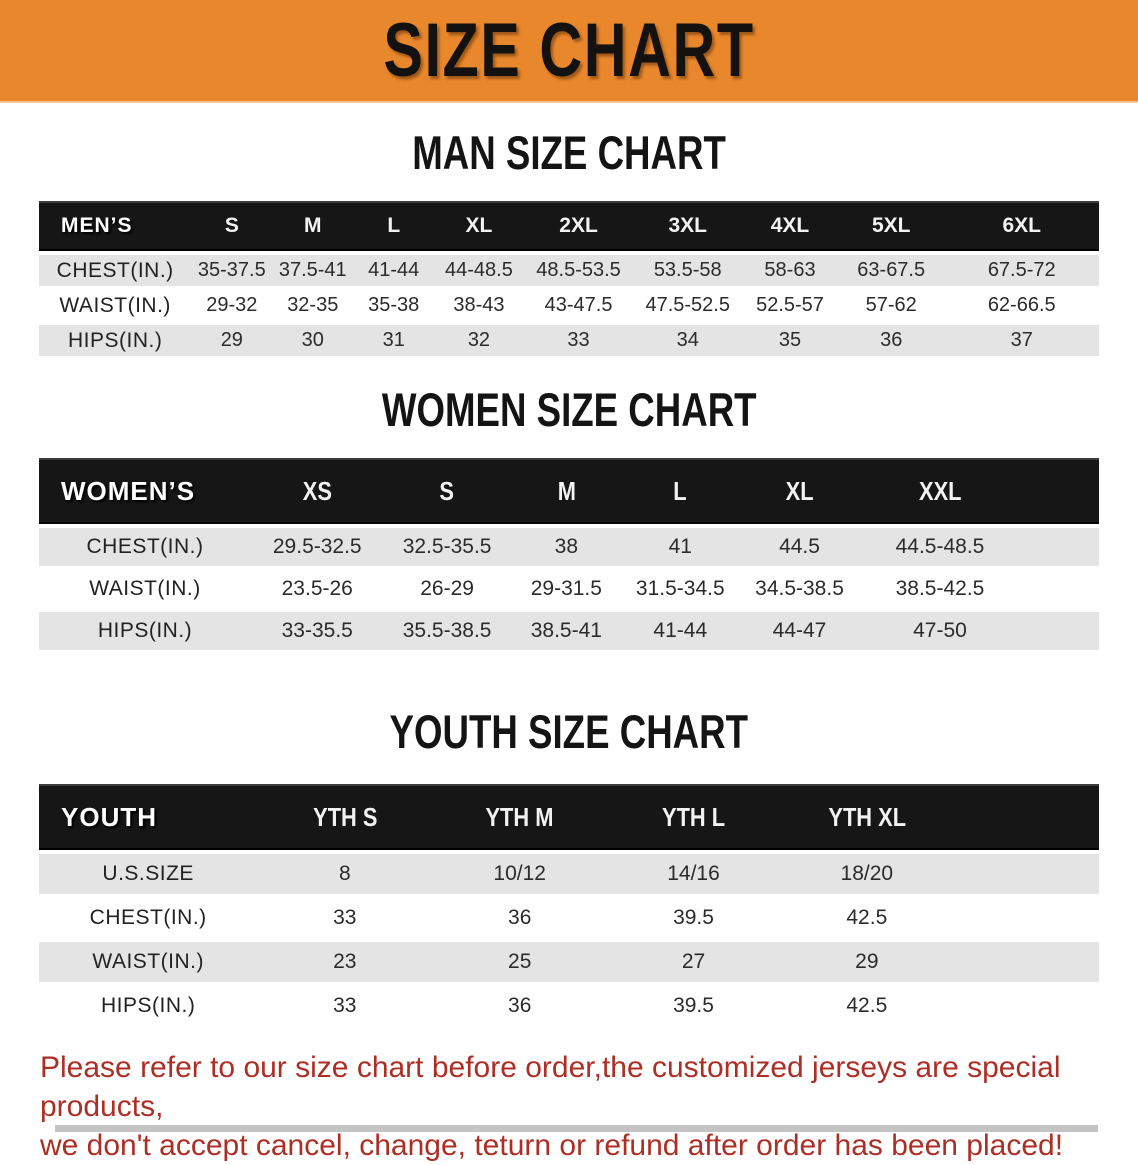 Image resolution: width=1138 pixels, height=1165 pixels. What do you see at coordinates (345, 874) in the screenshot?
I see `youth-size-value-cell: 8` at bounding box center [345, 874].